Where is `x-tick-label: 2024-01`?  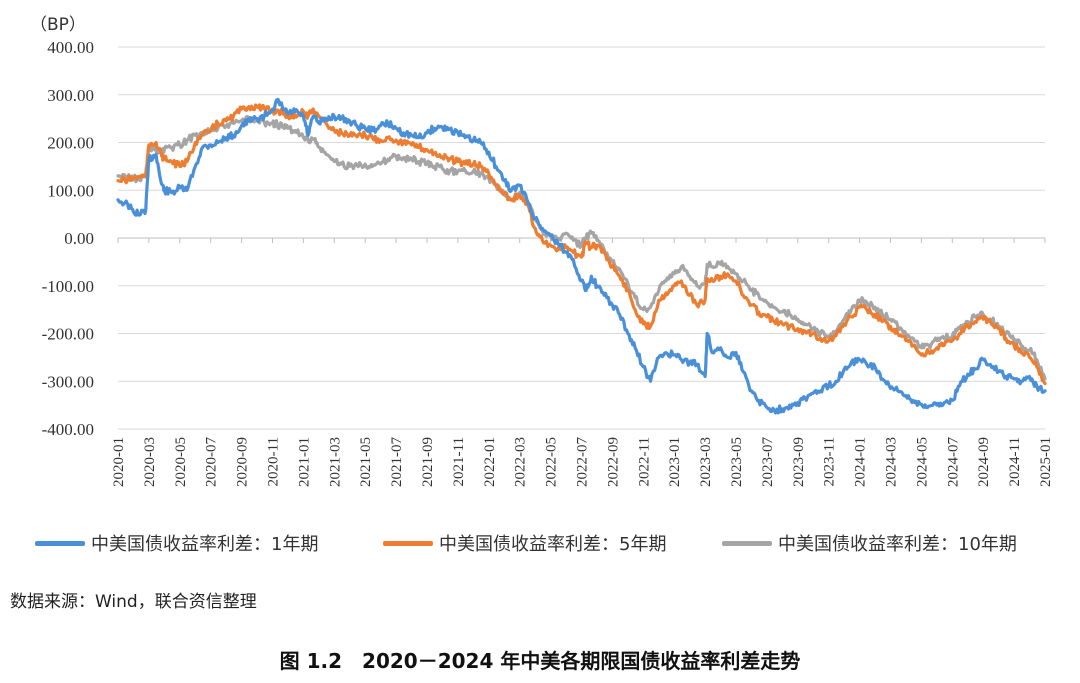 x-tick-label: 2024-01 is located at coordinates (861, 462).